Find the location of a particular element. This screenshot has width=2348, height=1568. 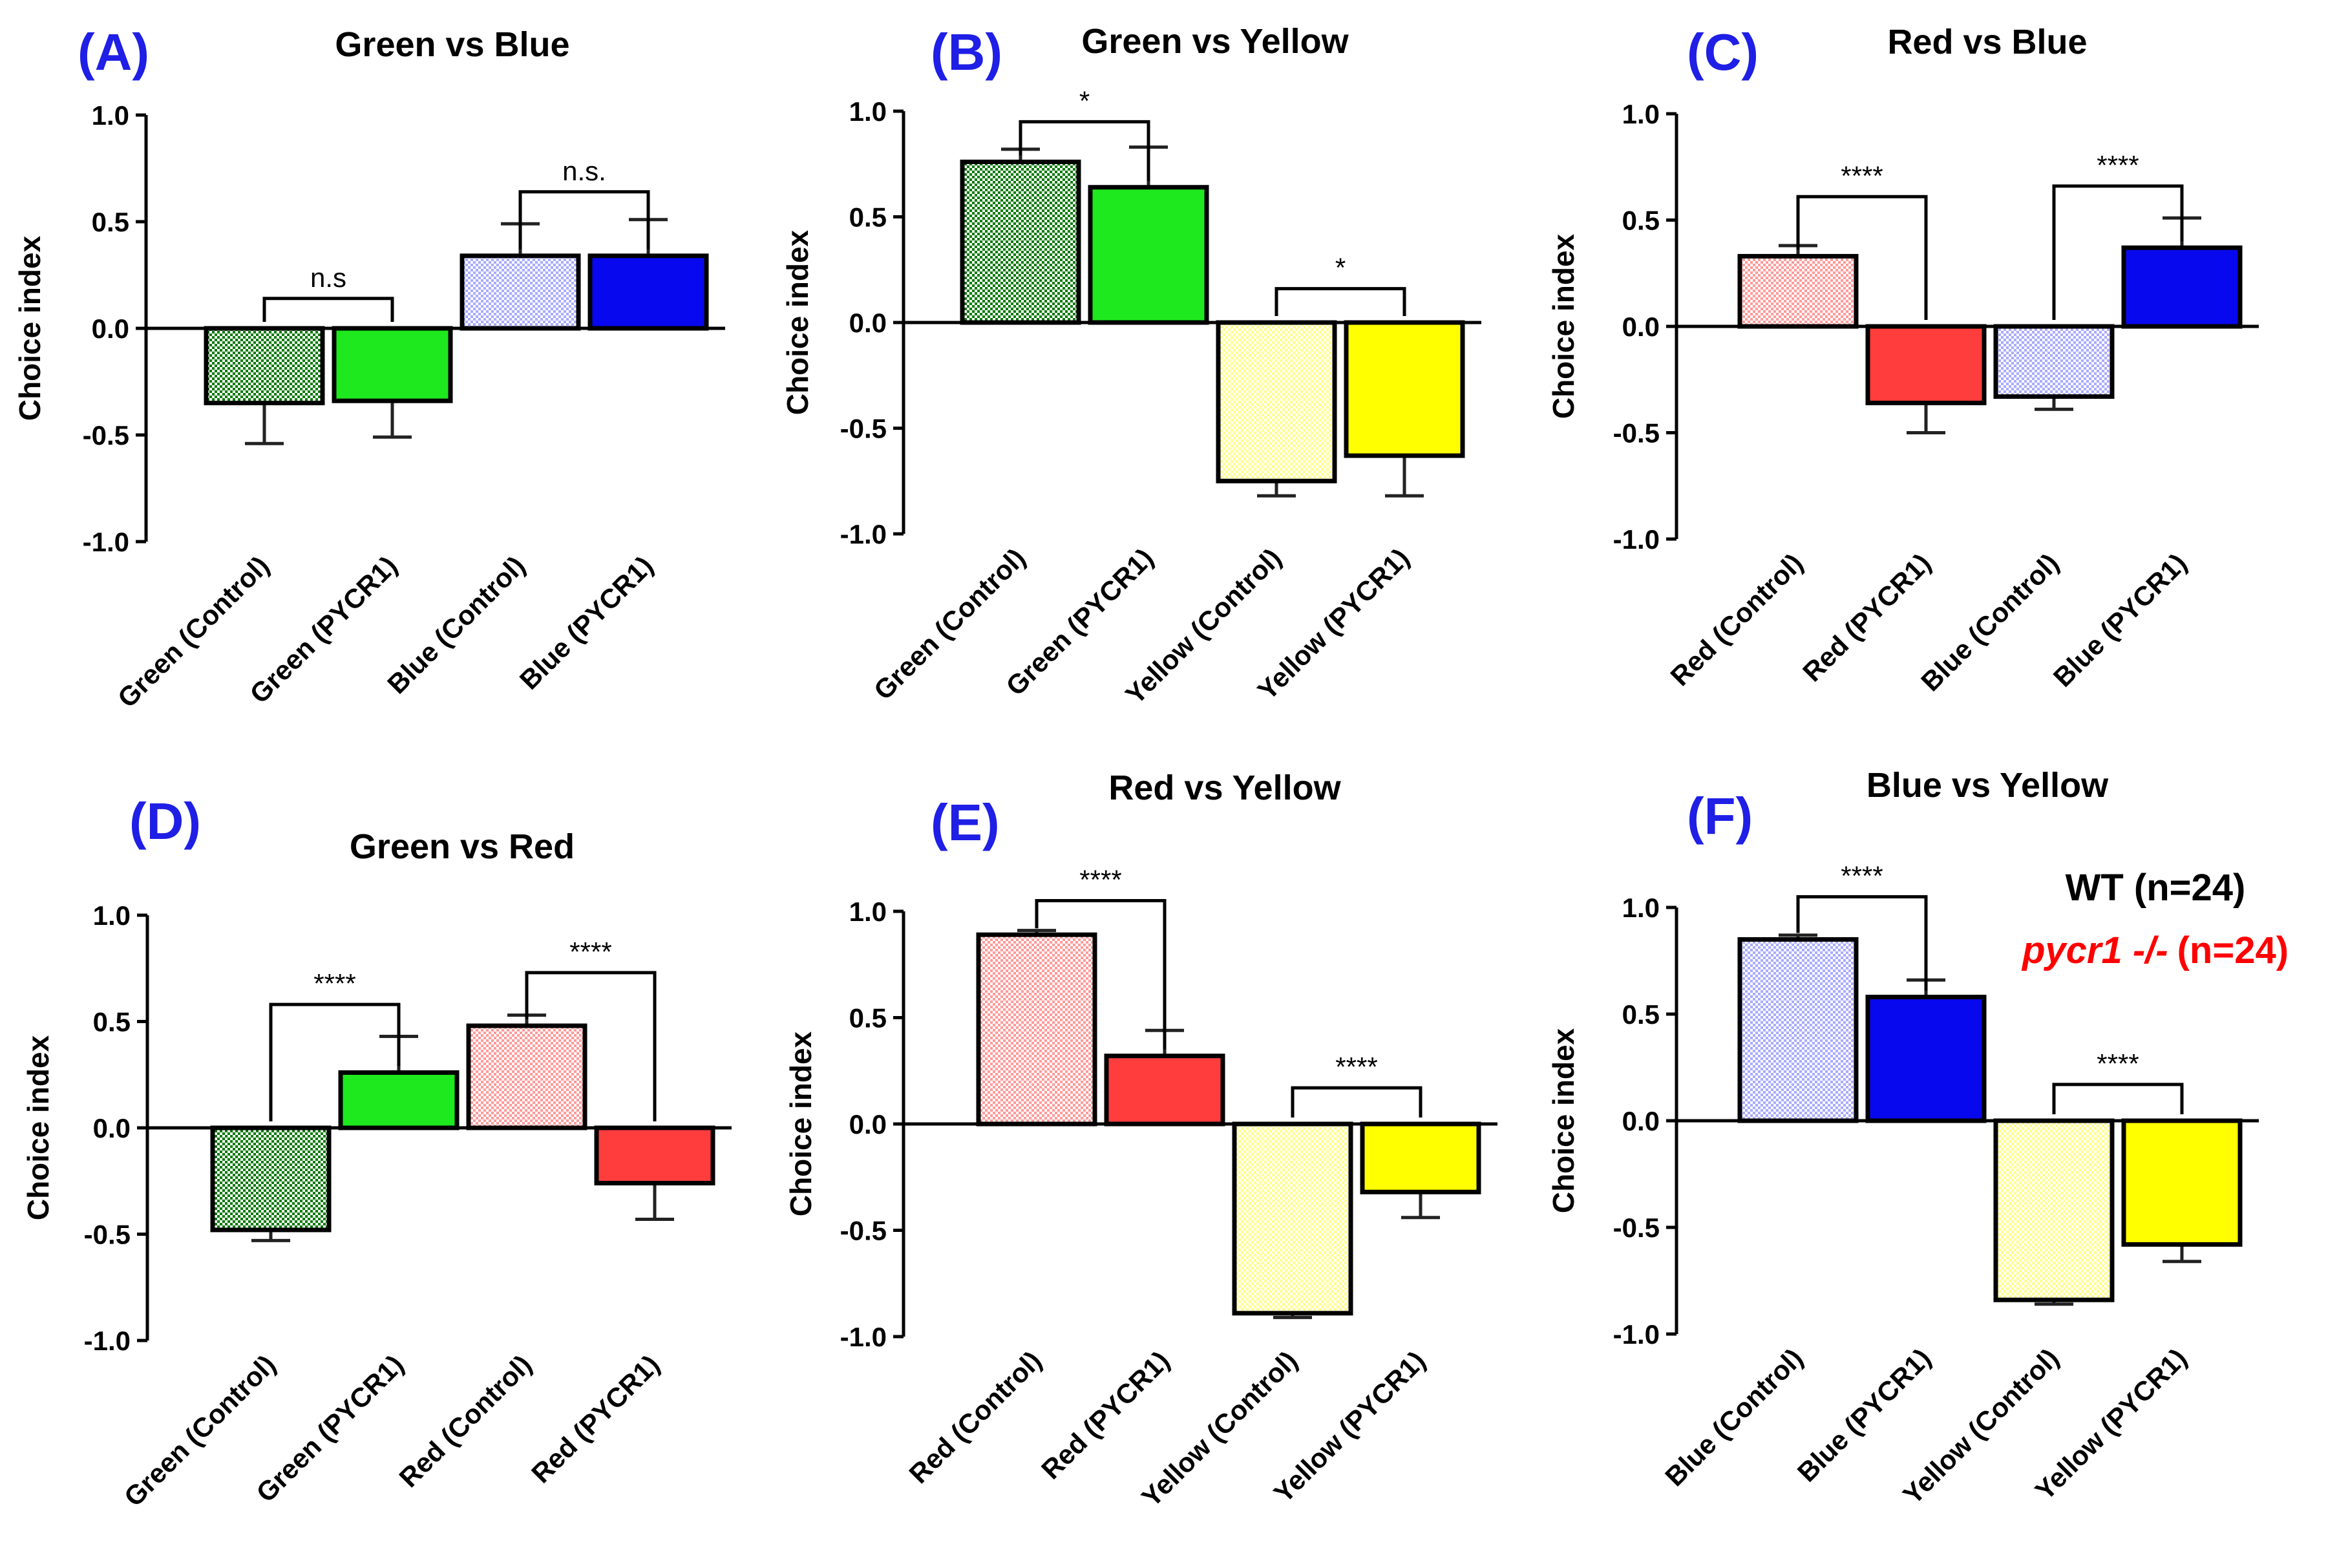

panel-letter: (F) is located at coordinates (1720, 816).